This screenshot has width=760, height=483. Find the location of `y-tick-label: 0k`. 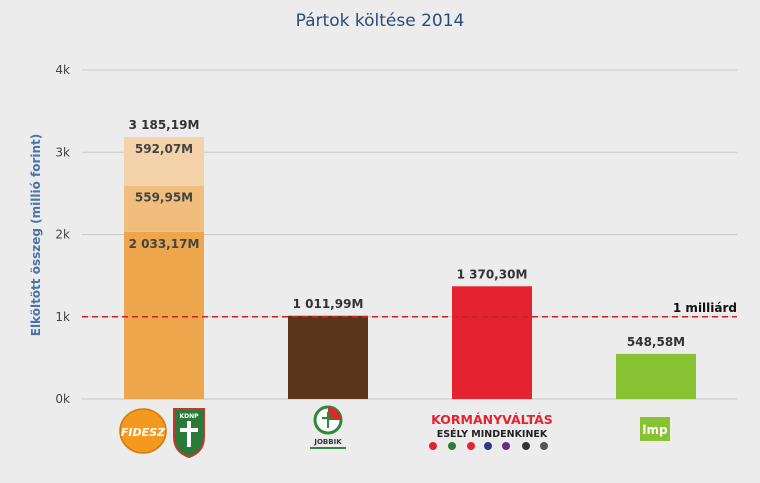

y-tick-label: 0k is located at coordinates (62, 399).